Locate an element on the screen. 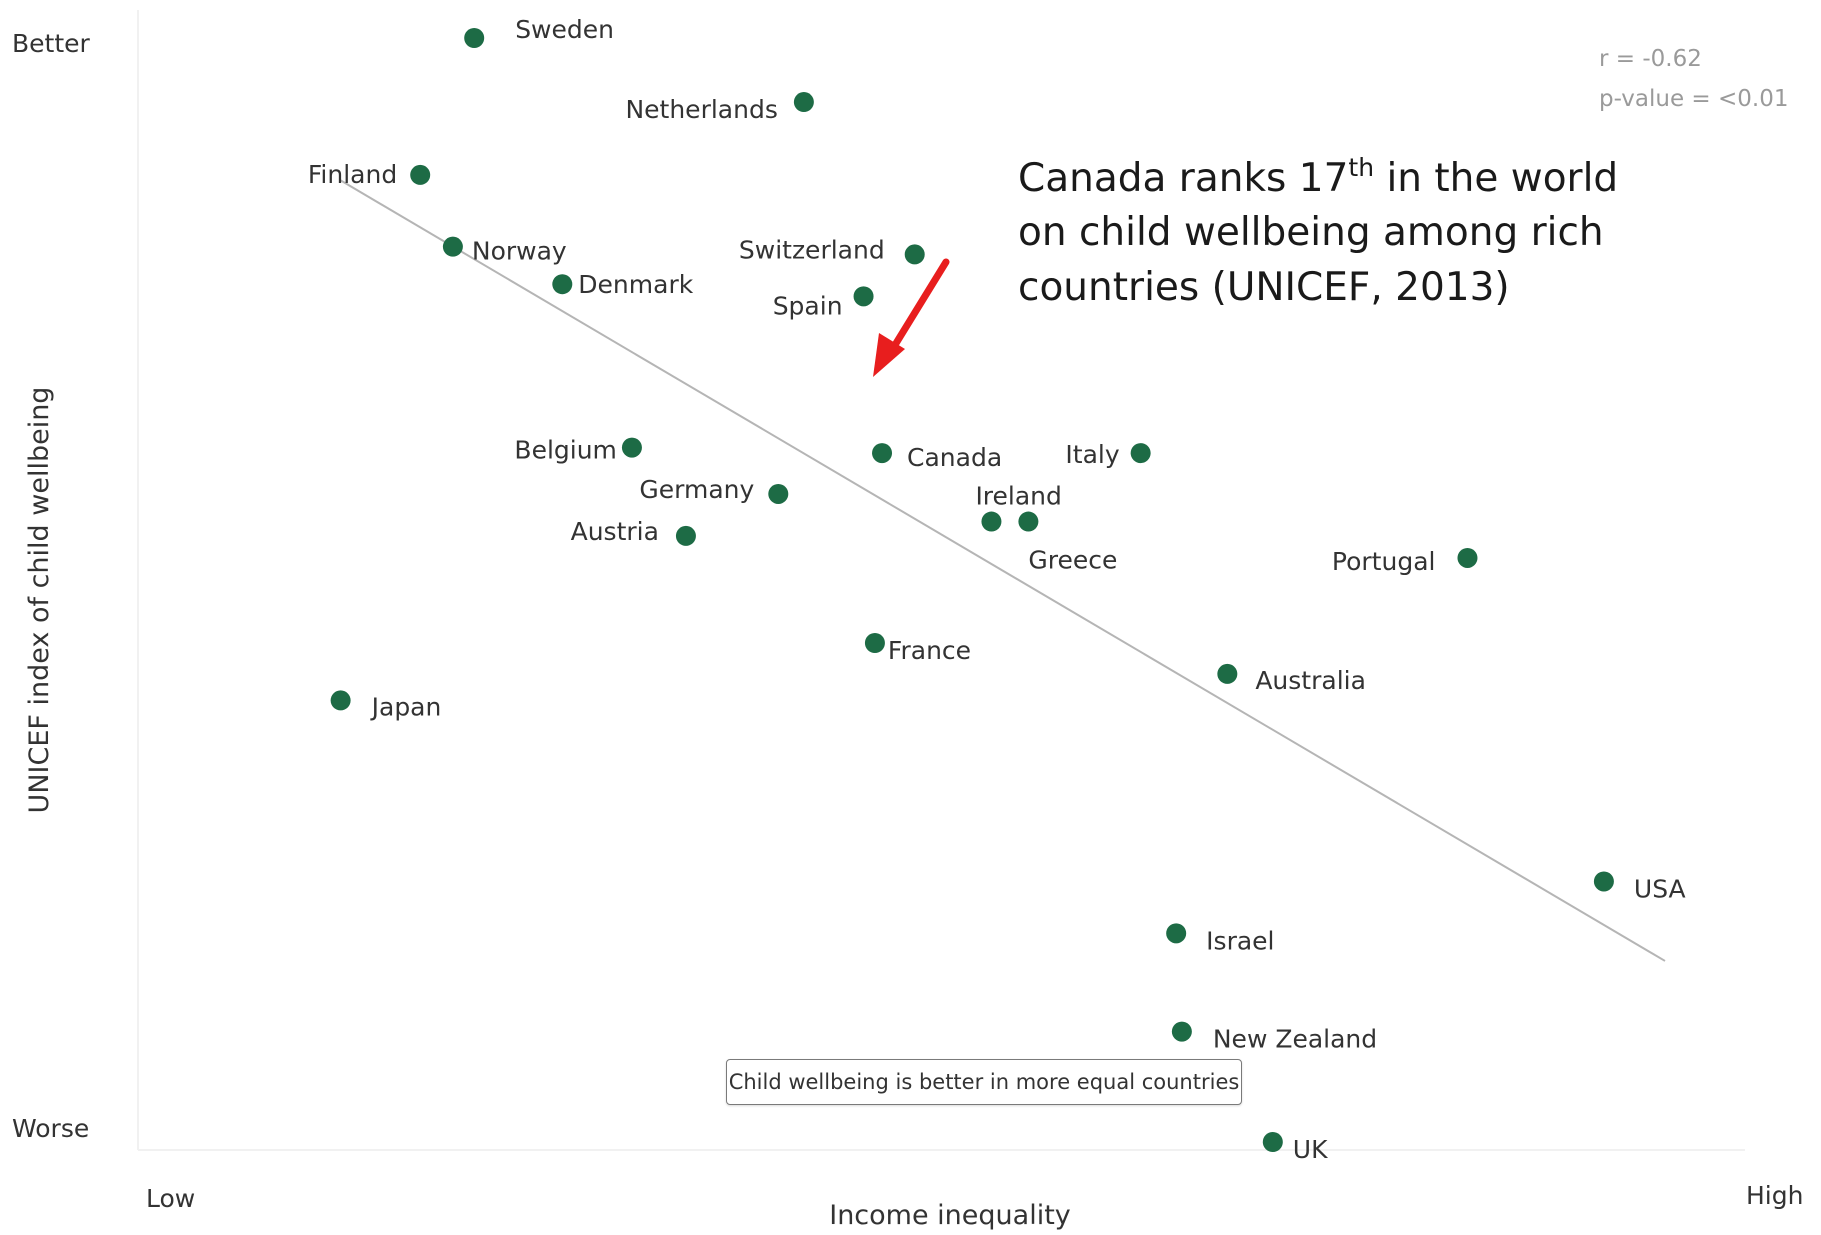 The height and width of the screenshot is (1235, 1821). data-point-usa is located at coordinates (1603, 881).